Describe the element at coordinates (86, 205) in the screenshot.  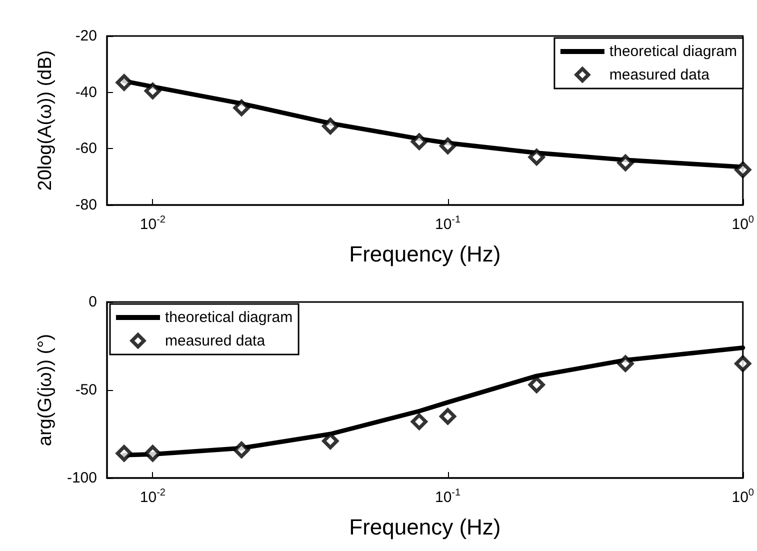
I see `y-tick-label: -80` at that location.